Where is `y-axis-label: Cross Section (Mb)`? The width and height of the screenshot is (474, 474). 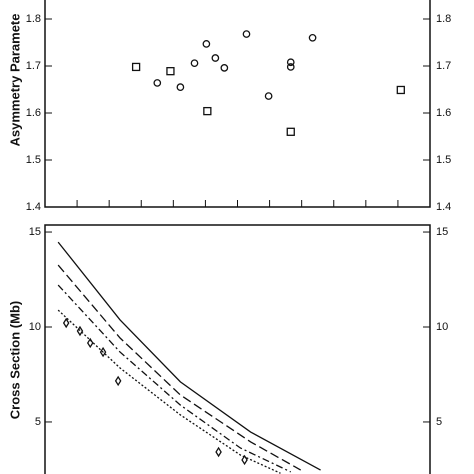 y-axis-label: Cross Section (Mb) is located at coordinates (14, 360).